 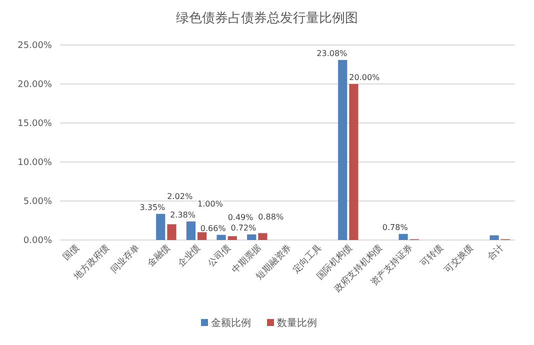 I want to click on legend-label: 数量比例, so click(x=297, y=323).